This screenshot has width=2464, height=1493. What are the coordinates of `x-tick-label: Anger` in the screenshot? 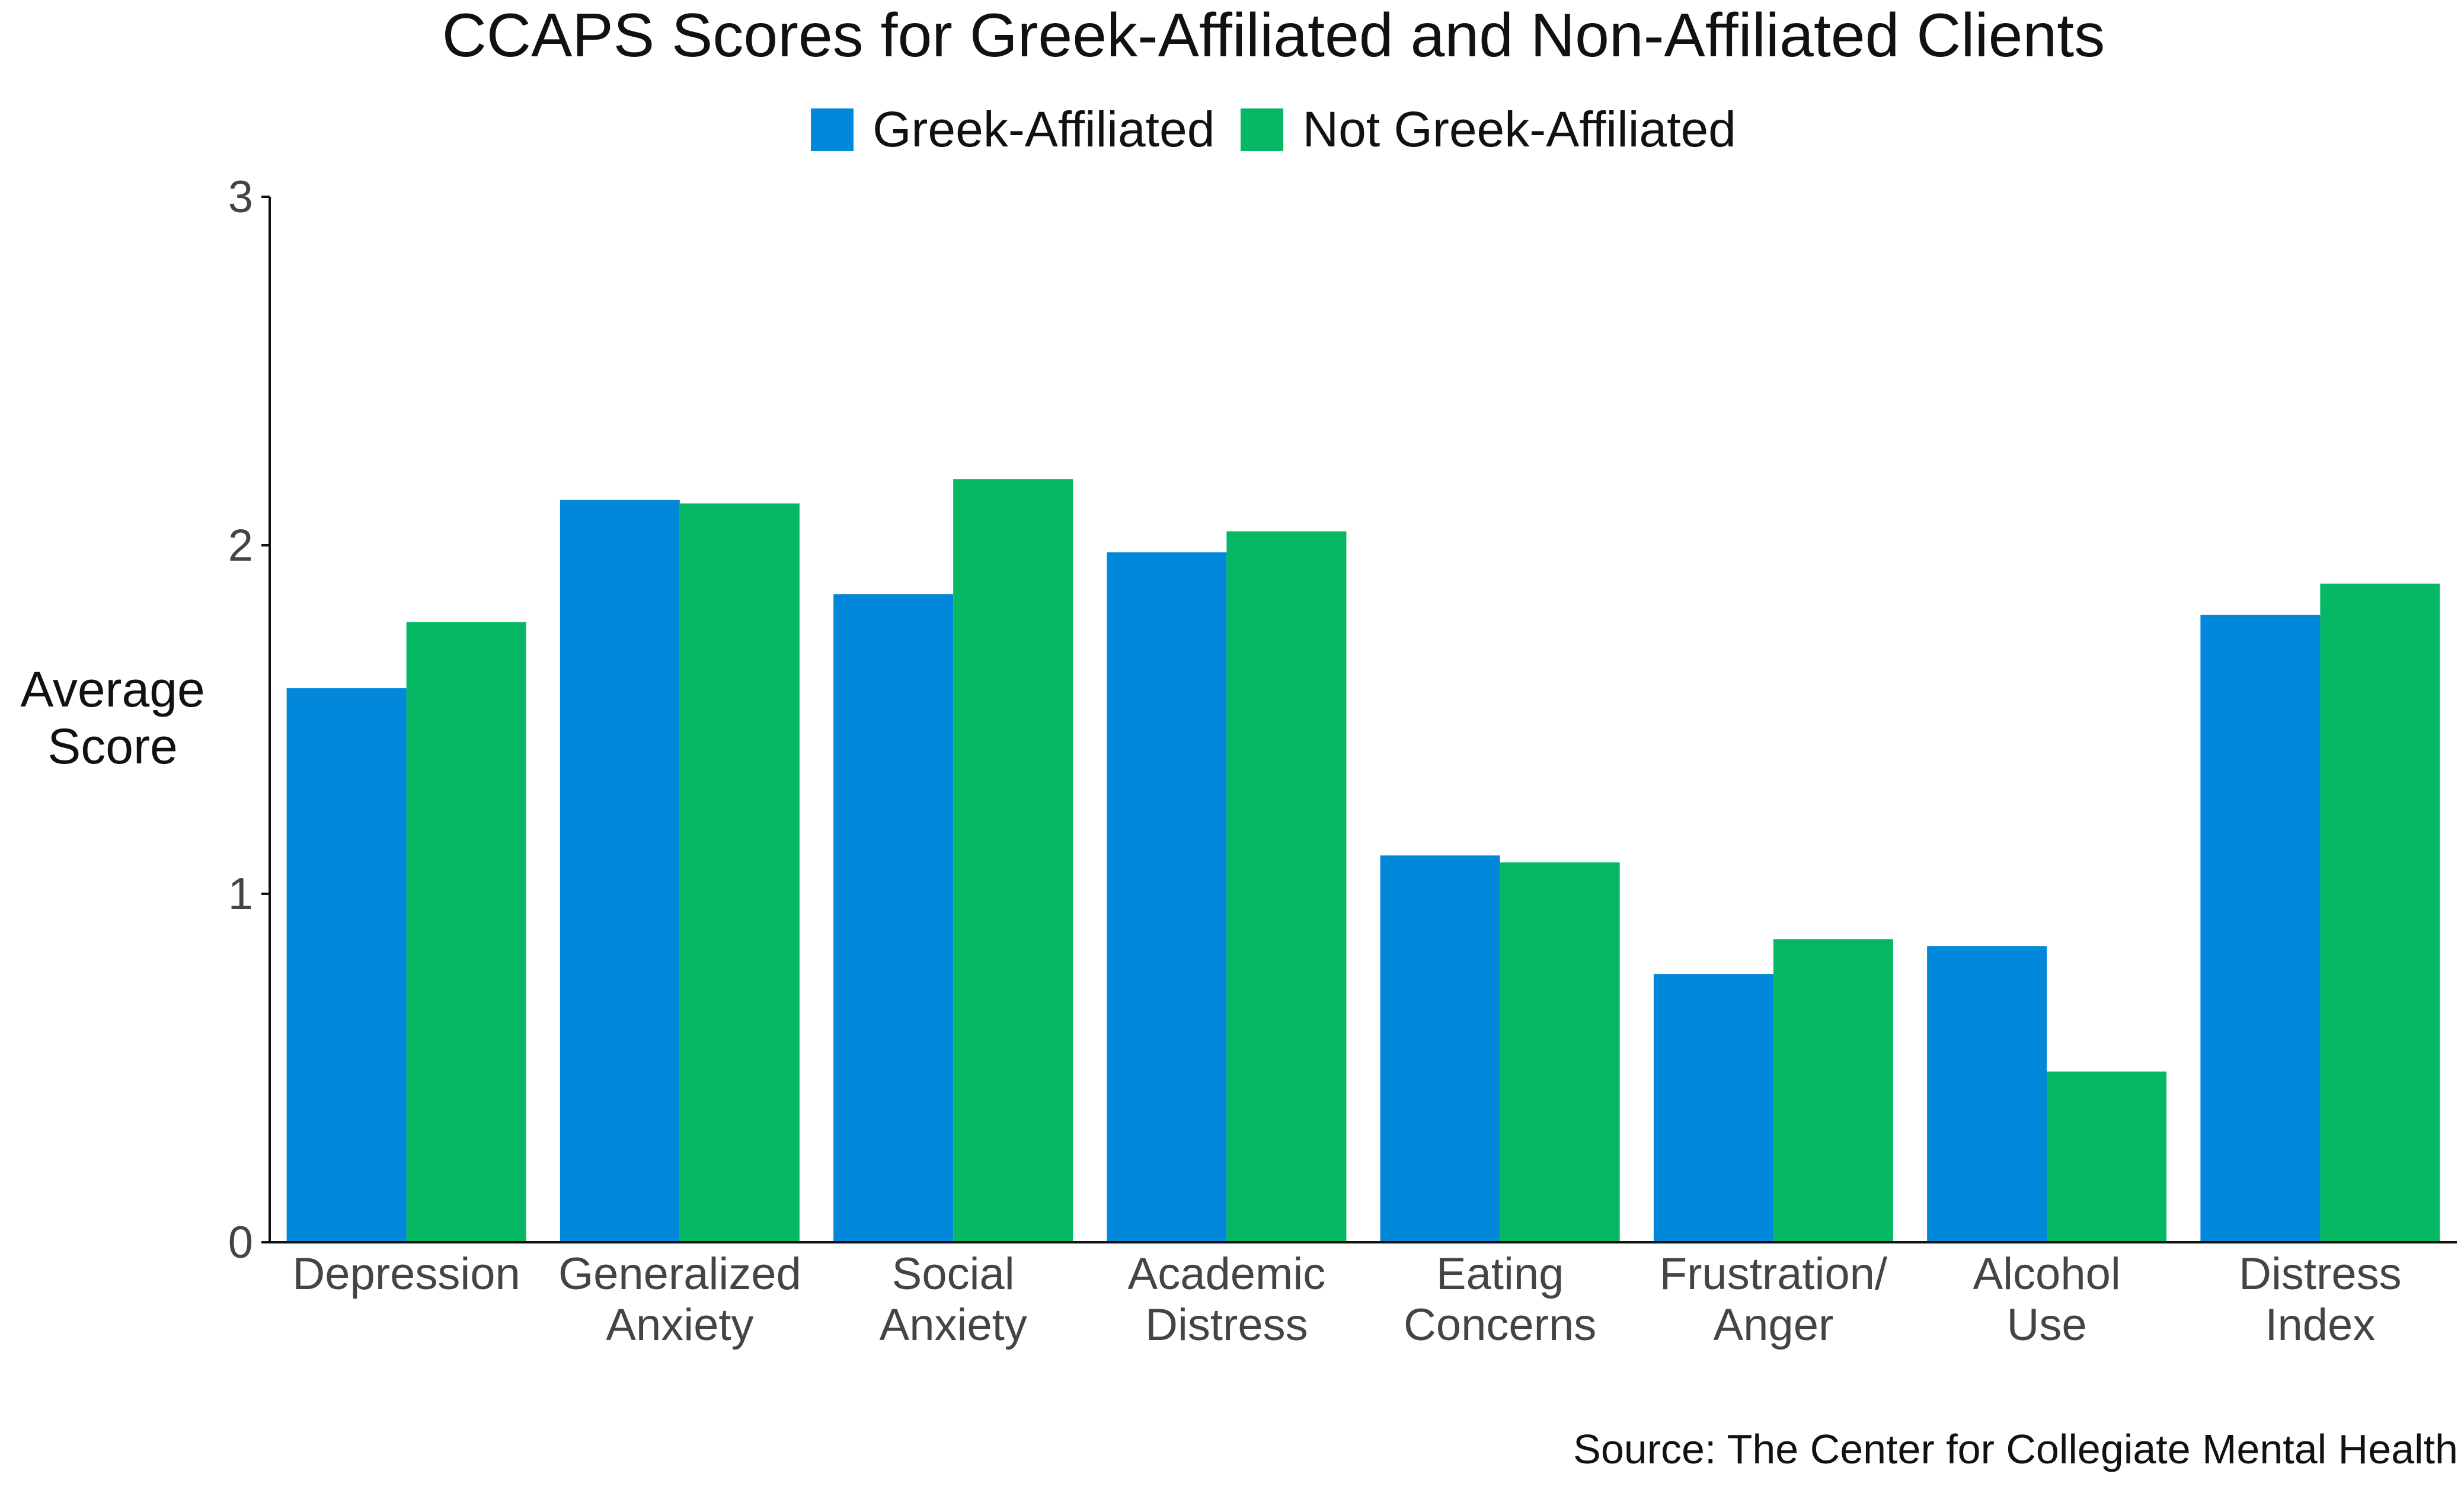 It's located at (1773, 1325).